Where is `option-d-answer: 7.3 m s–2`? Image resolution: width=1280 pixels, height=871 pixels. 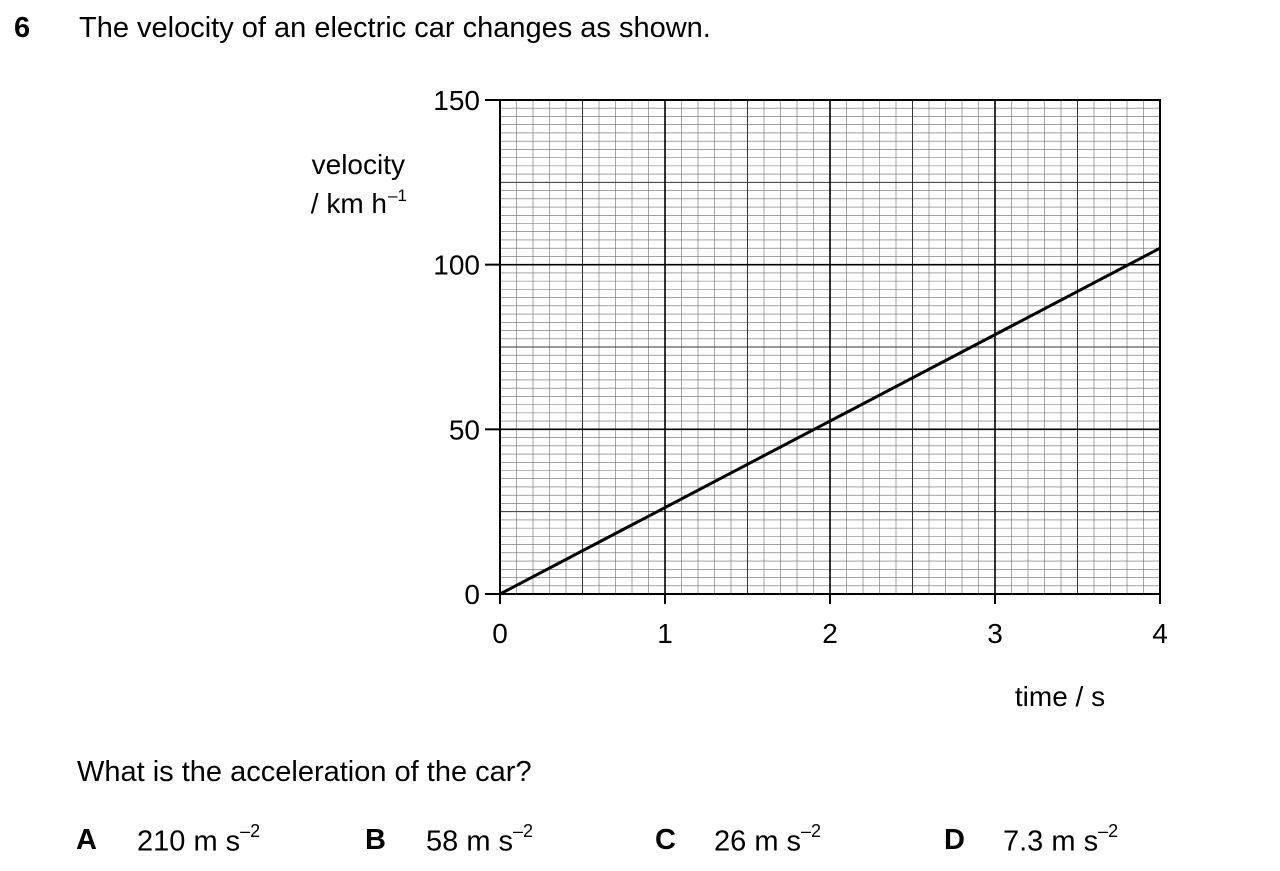 option-d-answer: 7.3 m s–2 is located at coordinates (1061, 840).